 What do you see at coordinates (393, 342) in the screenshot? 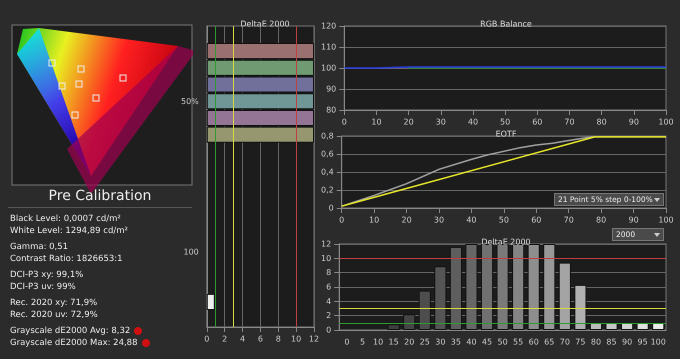
I see `x-tick-label: 15` at bounding box center [393, 342].